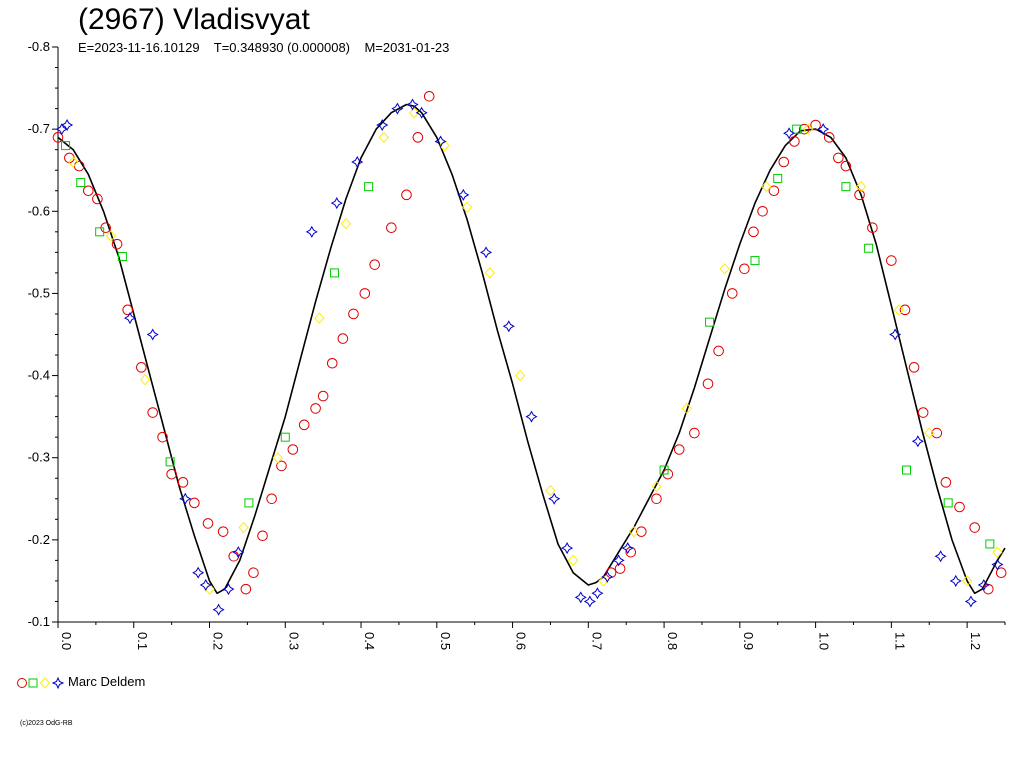  I want to click on legend-square-marker, so click(33, 683).